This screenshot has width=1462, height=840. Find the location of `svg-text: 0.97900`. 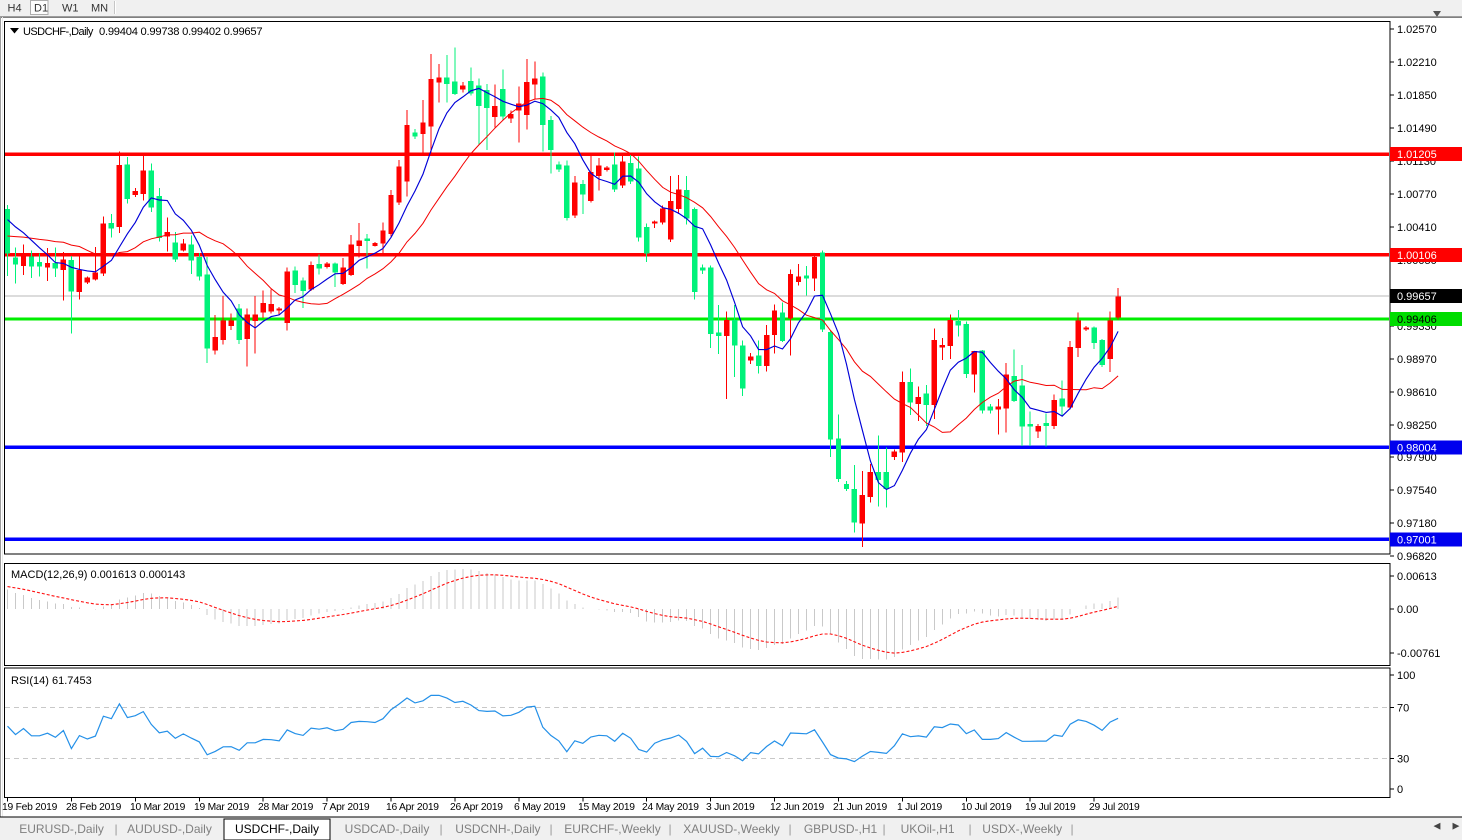

svg-text: 0.97900 is located at coordinates (1417, 458).